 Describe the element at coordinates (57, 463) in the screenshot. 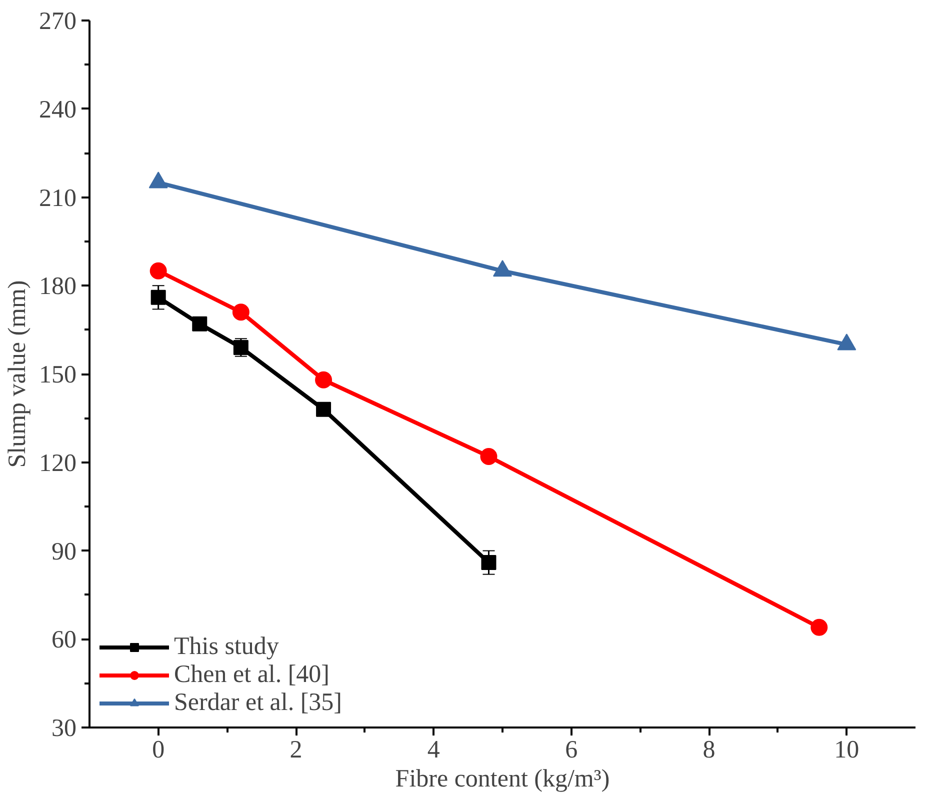

I see `y-tick-label: 120` at that location.